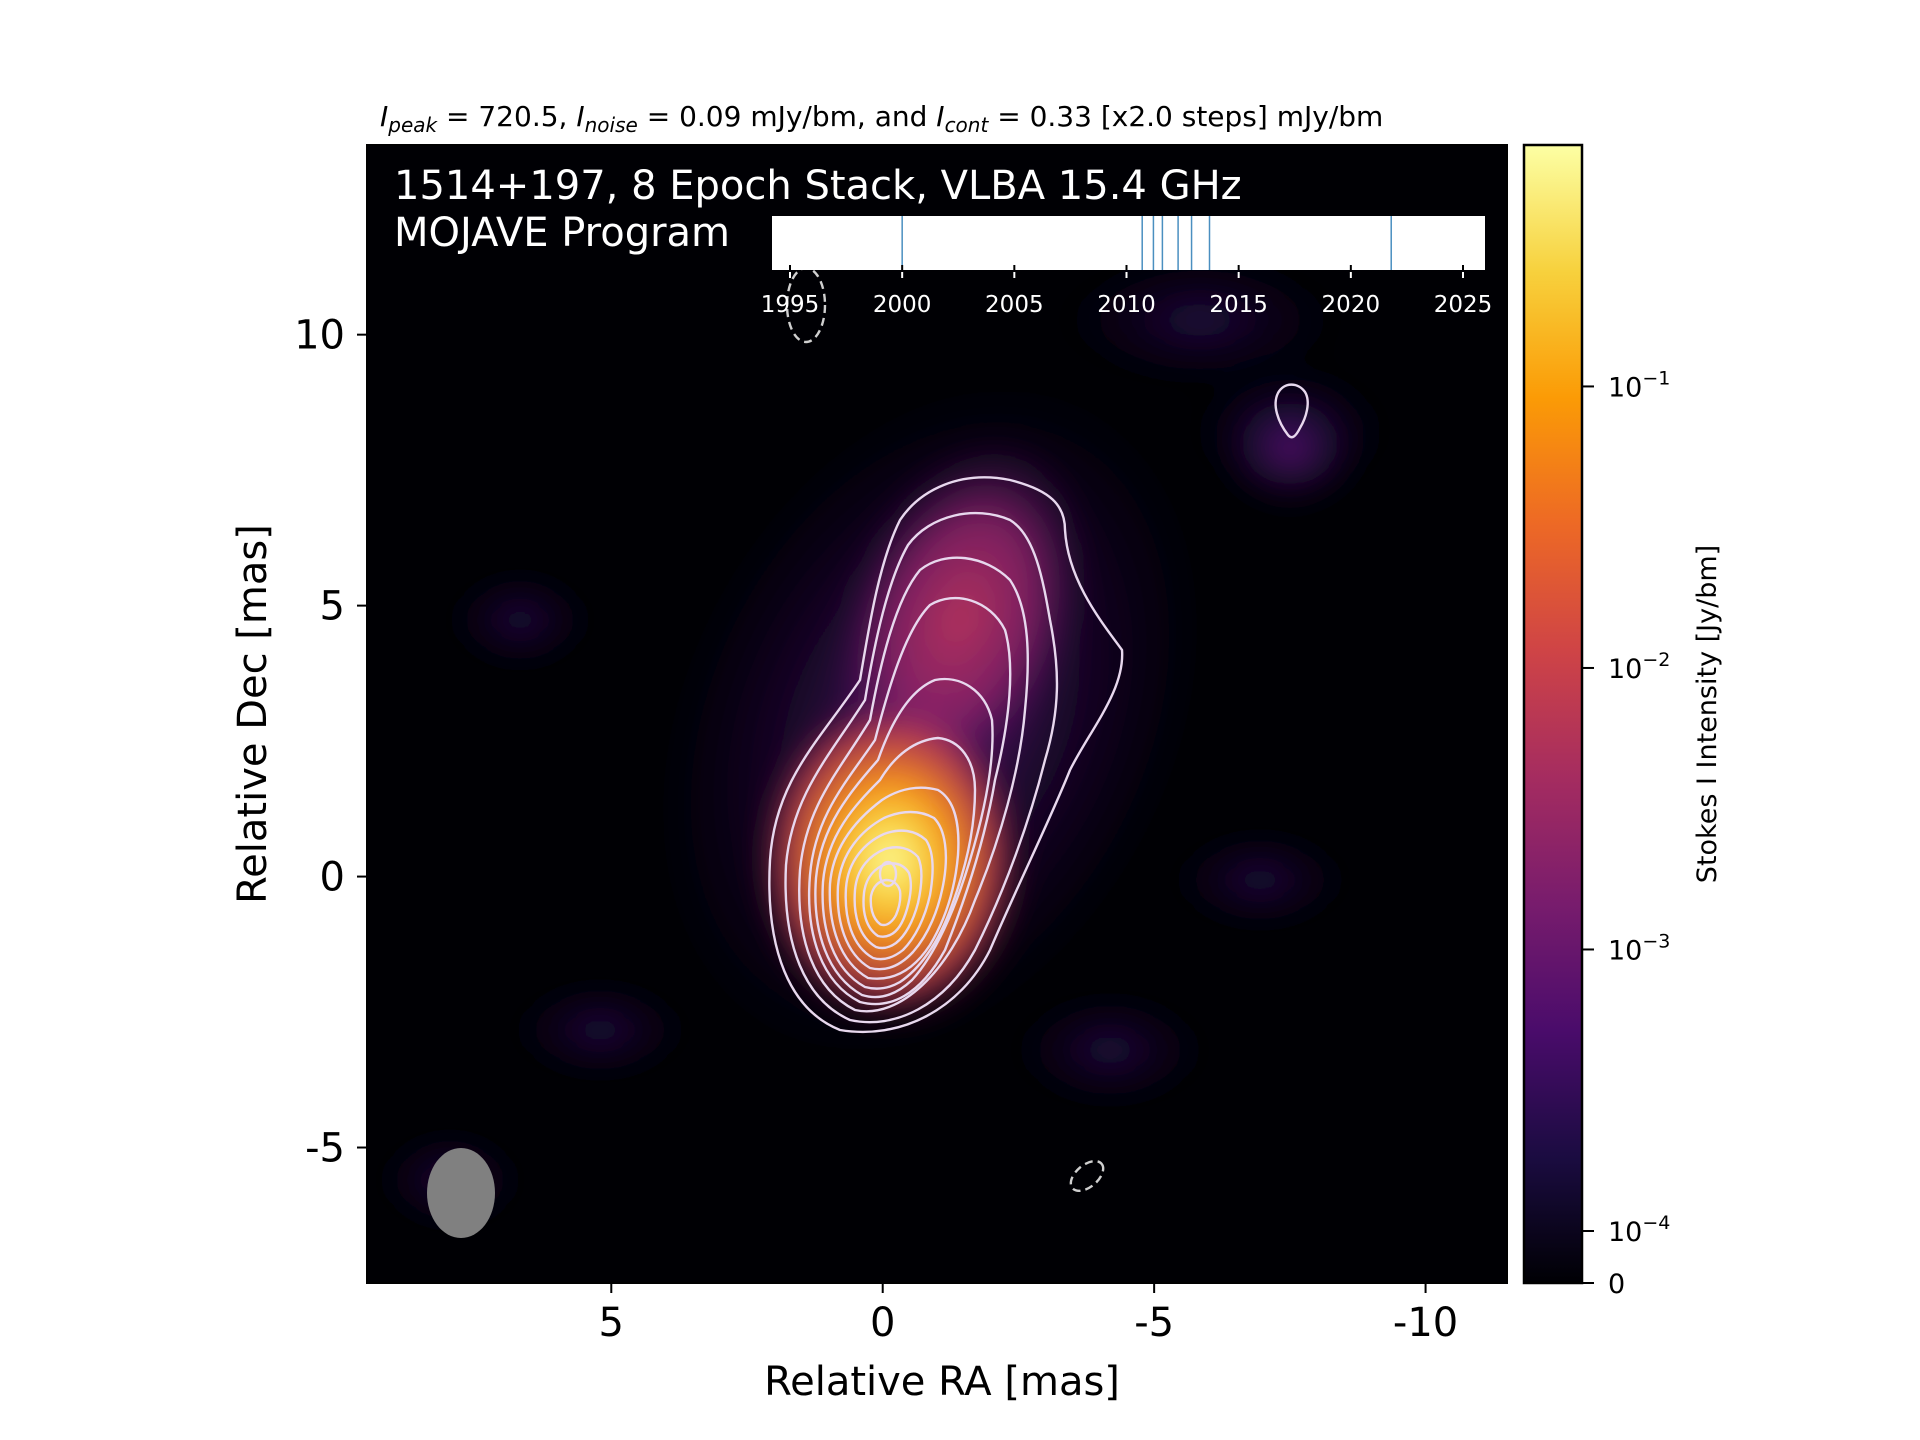 This screenshot has height=1440, width=1920. I want to click on y-tick-label: -5, so click(325, 1149).